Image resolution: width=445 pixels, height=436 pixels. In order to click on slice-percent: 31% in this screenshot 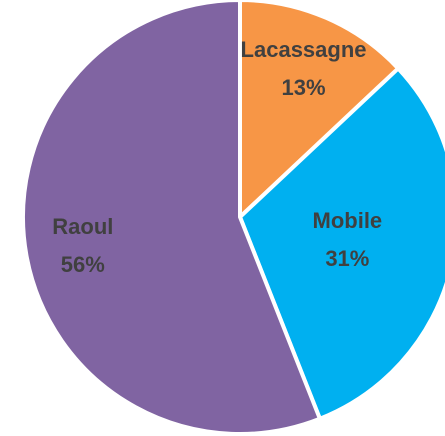, I will do `click(347, 258)`.